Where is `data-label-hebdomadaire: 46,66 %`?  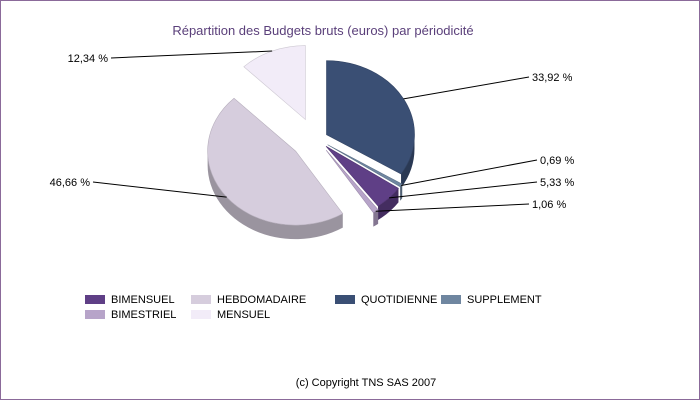
data-label-hebdomadaire: 46,66 % is located at coordinates (70, 183).